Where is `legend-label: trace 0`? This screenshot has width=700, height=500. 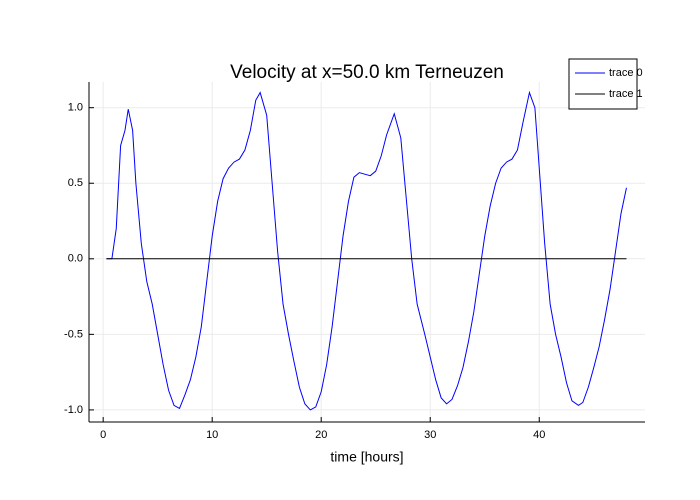 legend-label: trace 0 is located at coordinates (626, 73).